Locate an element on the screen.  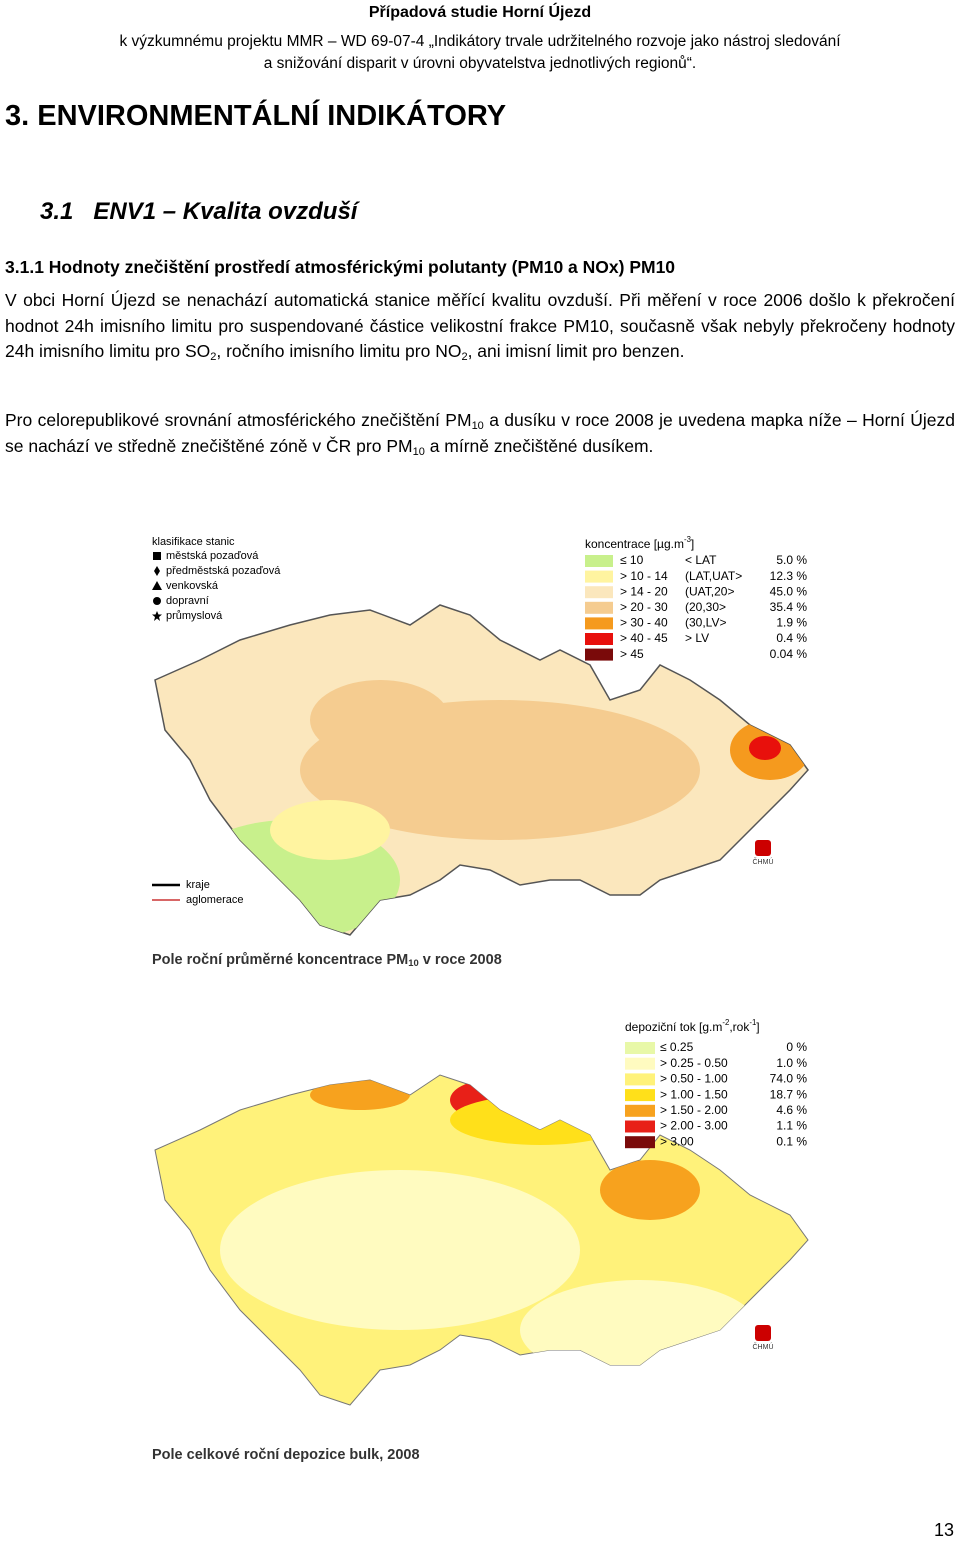
text-run: a mírně znečištěné dusíkem. is located at coordinates (539, 445).